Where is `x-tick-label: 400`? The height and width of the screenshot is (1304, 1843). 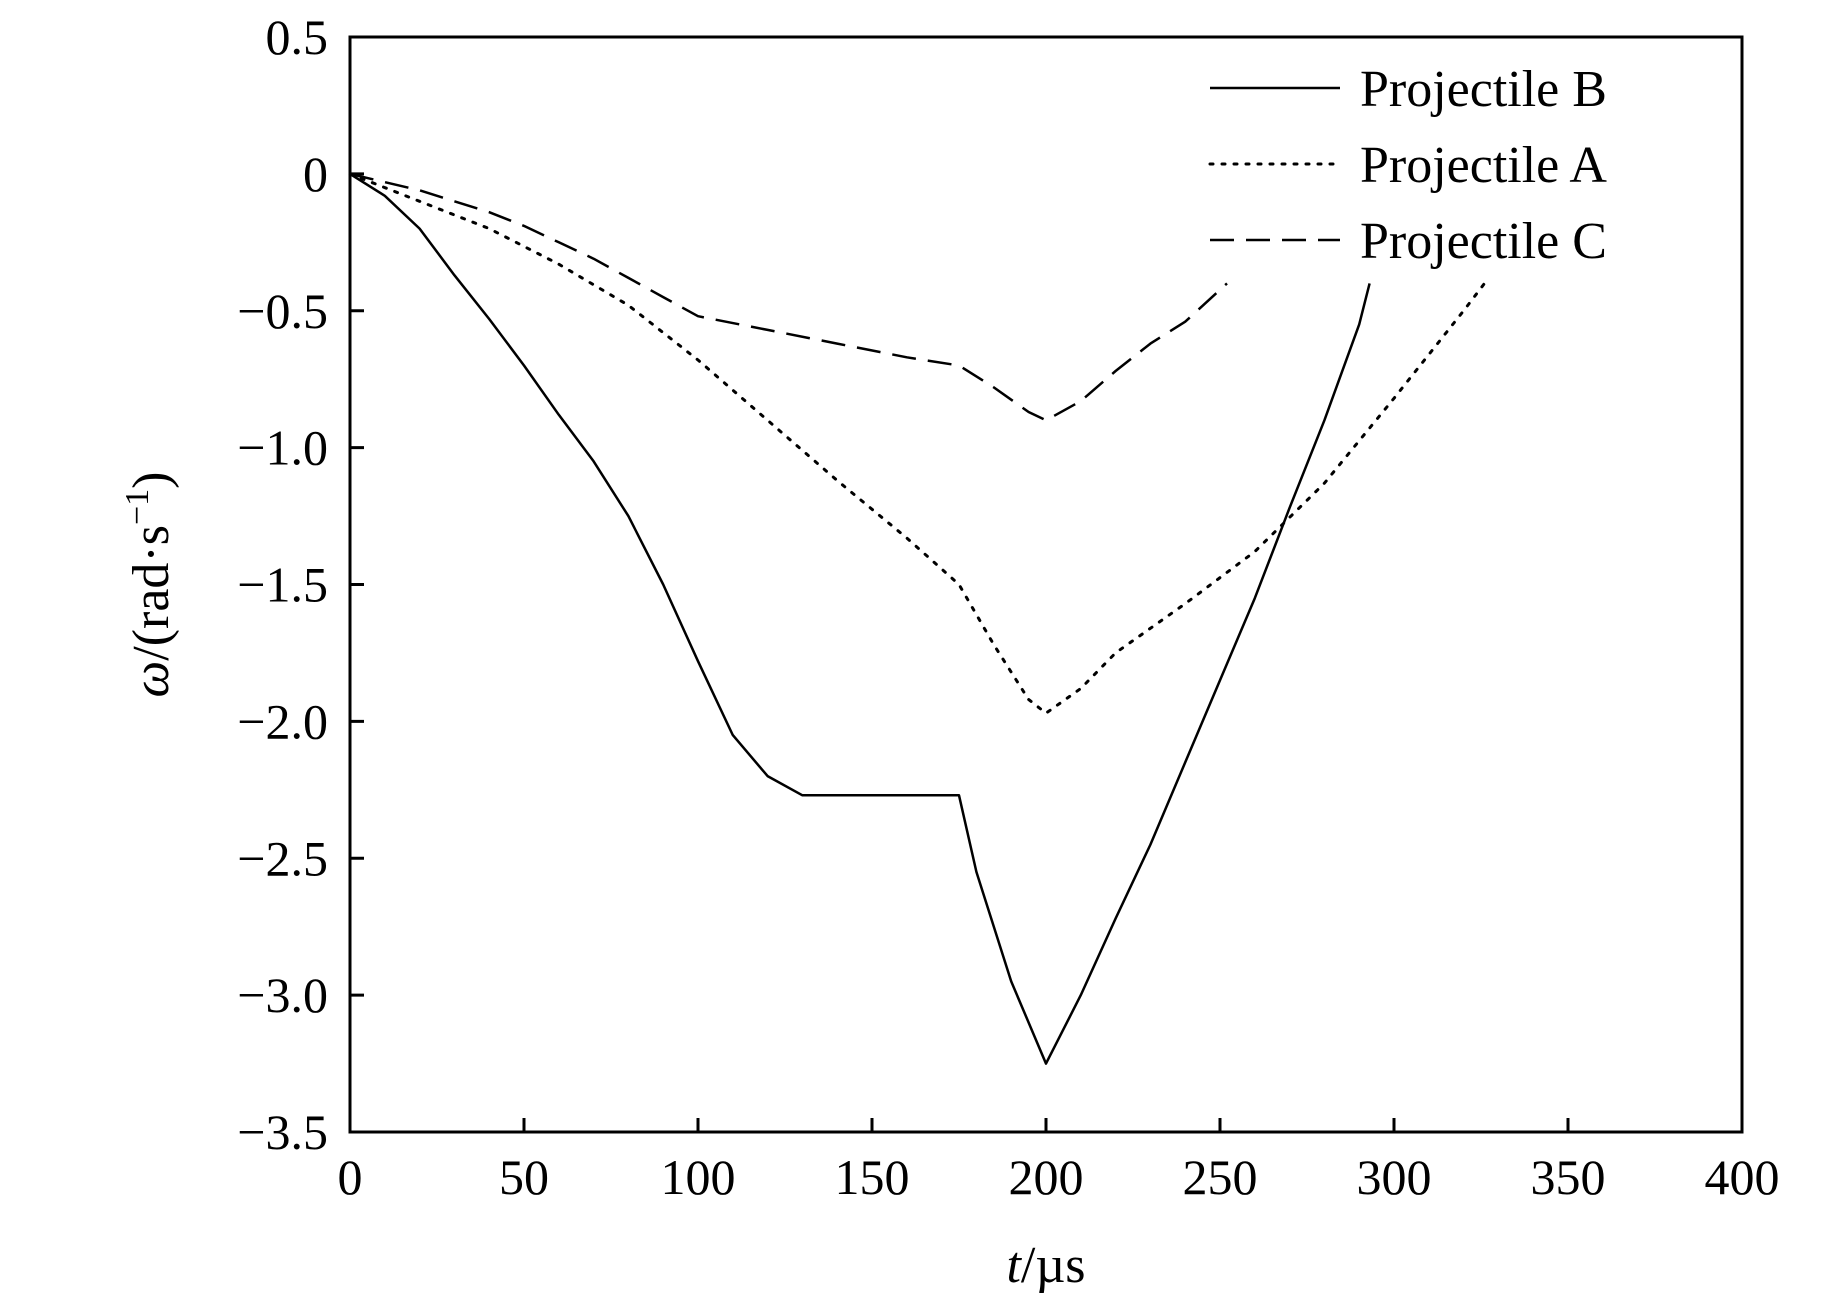
x-tick-label: 400 is located at coordinates (1742, 1177).